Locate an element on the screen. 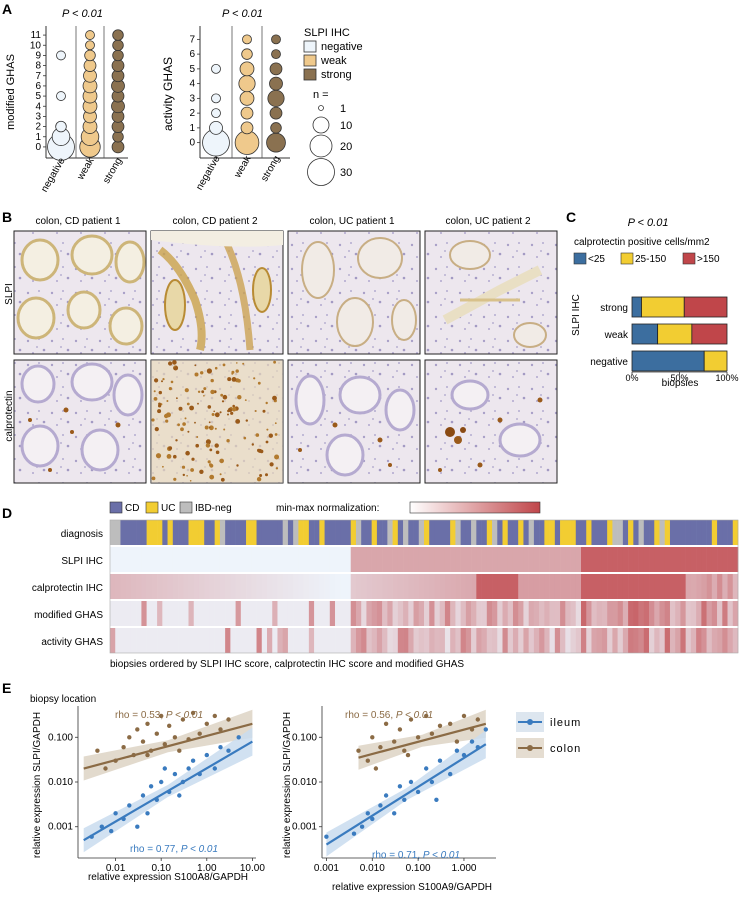  panel-label-a: A is located at coordinates (7, 9).